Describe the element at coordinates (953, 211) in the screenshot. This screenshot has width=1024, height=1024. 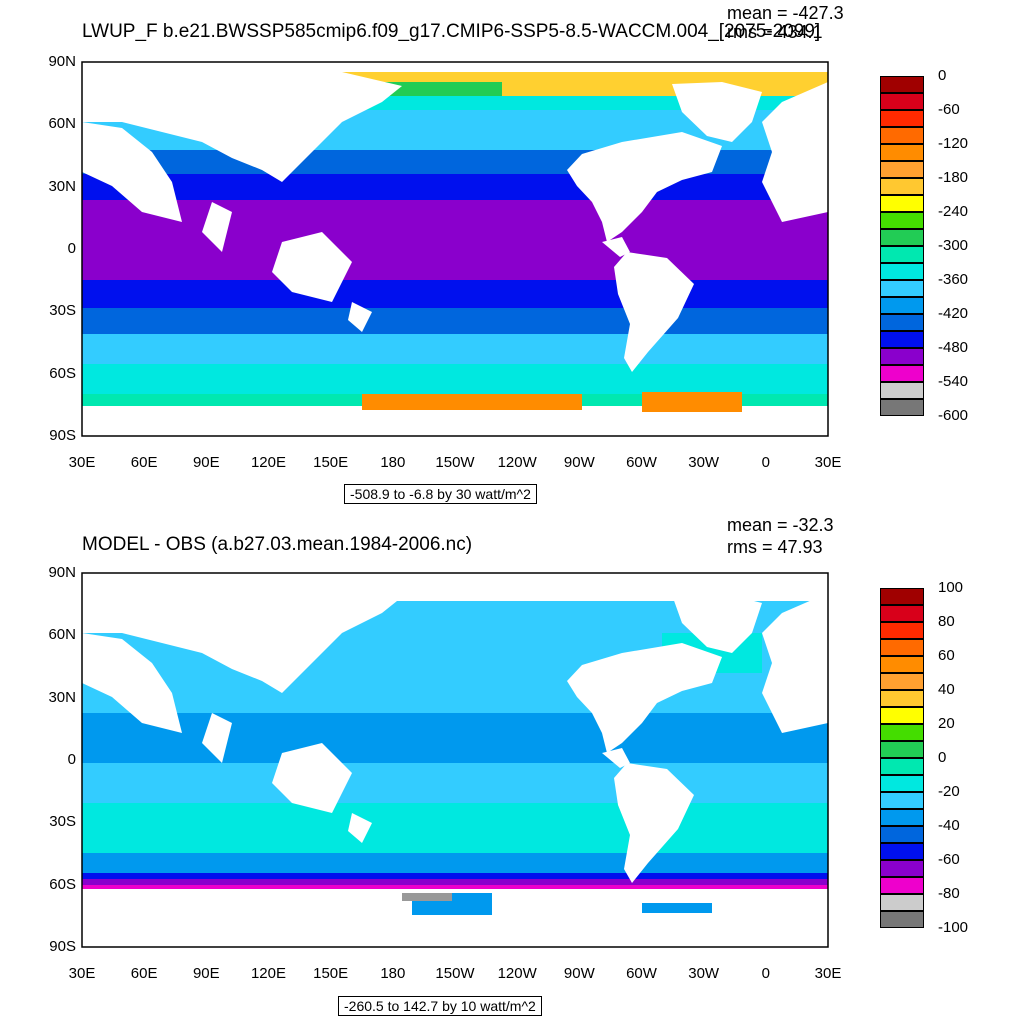
I see `colorbar-label: -240` at that location.